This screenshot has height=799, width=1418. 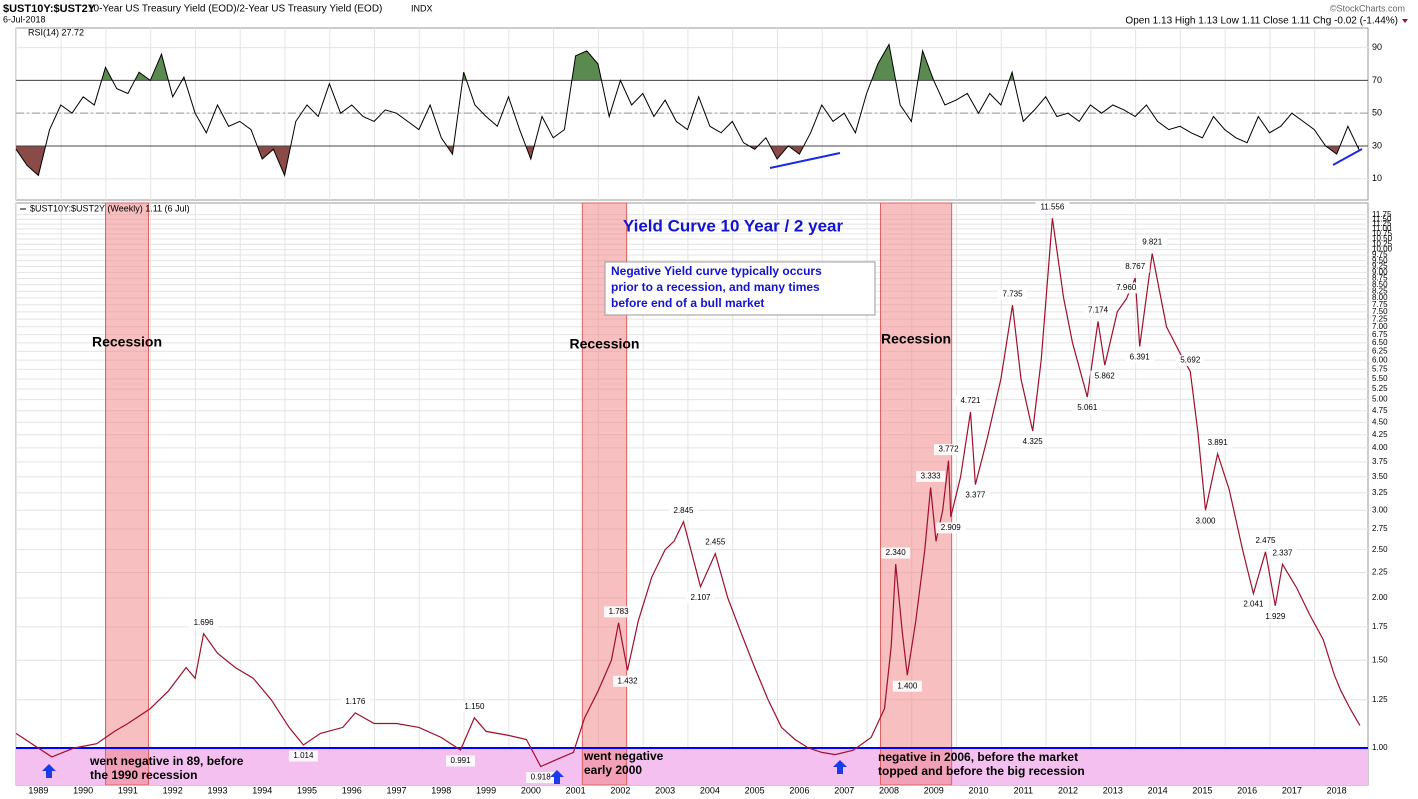 What do you see at coordinates (1380, 597) in the screenshot?
I see `y-tick-label: 2.00` at bounding box center [1380, 597].